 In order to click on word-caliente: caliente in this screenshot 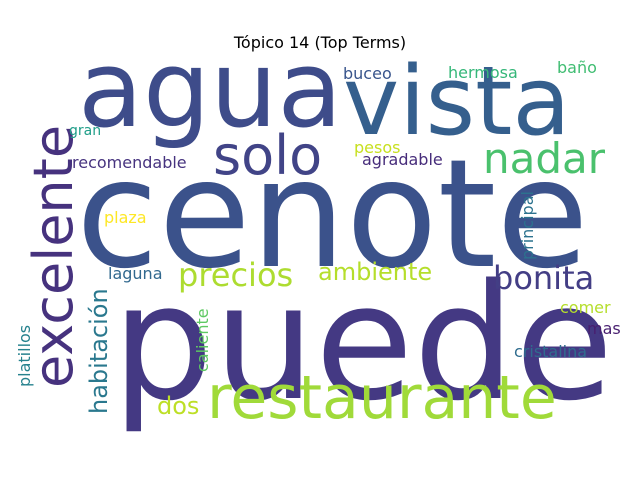, I will do `click(202, 340)`.